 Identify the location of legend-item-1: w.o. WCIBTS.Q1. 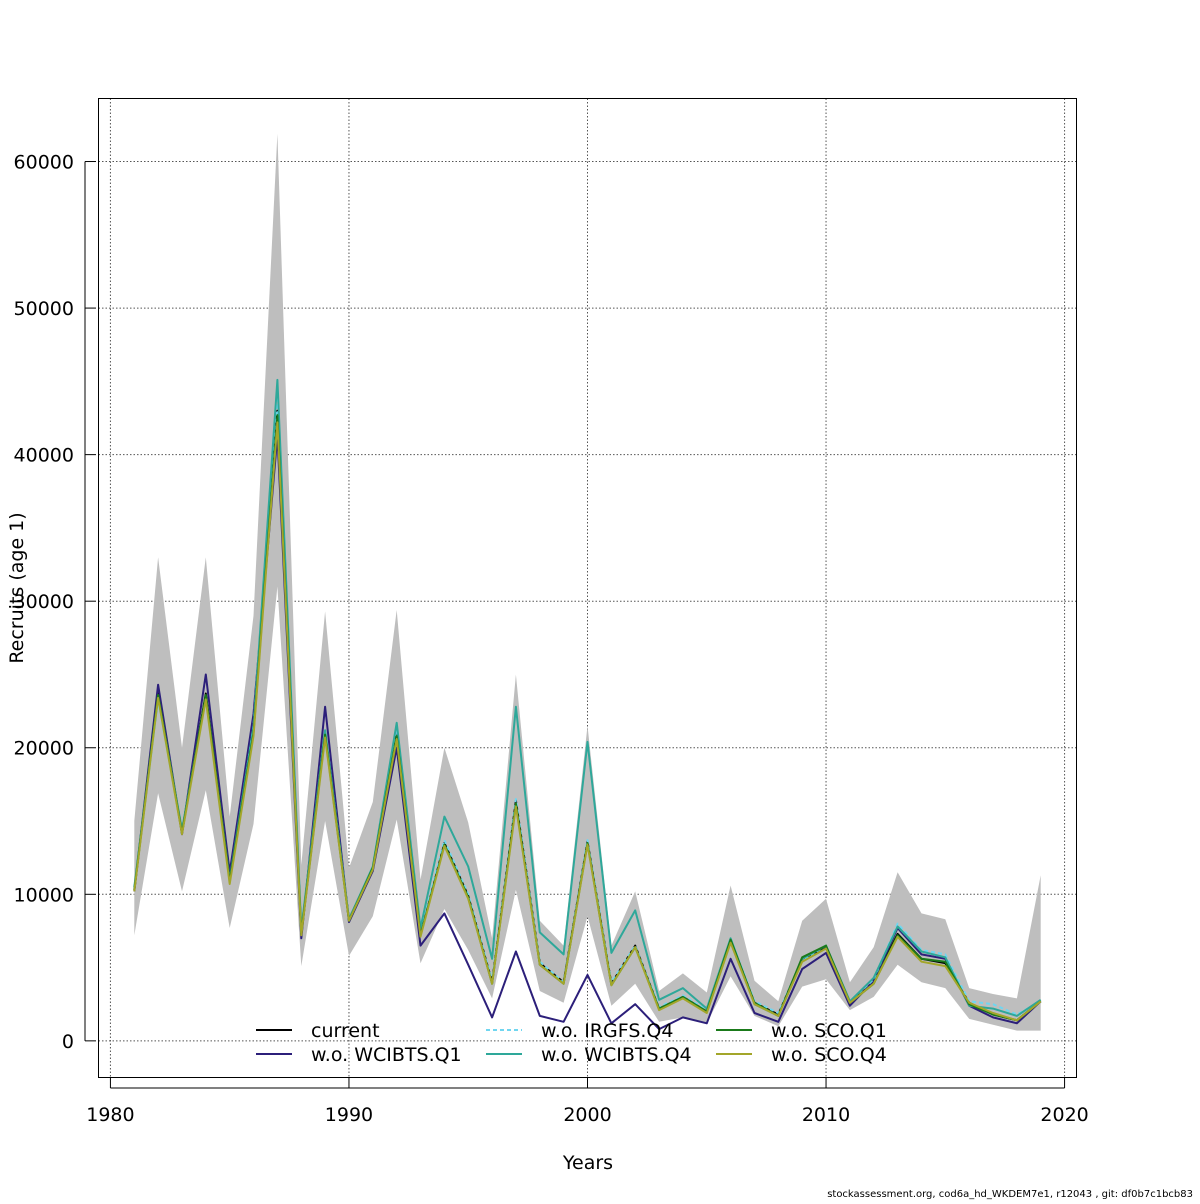
(359, 1055).